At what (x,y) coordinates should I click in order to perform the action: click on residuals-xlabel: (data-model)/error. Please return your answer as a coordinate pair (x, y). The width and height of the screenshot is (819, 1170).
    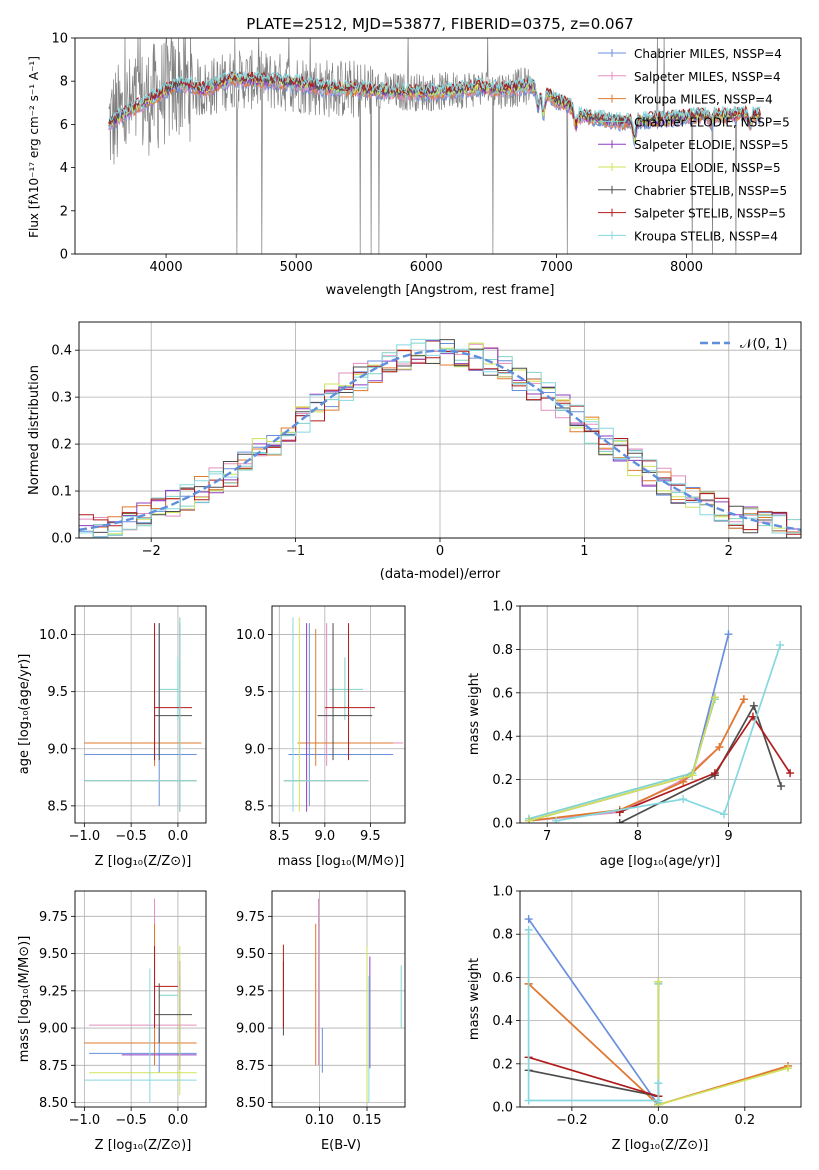
    Looking at the image, I should click on (440, 574).